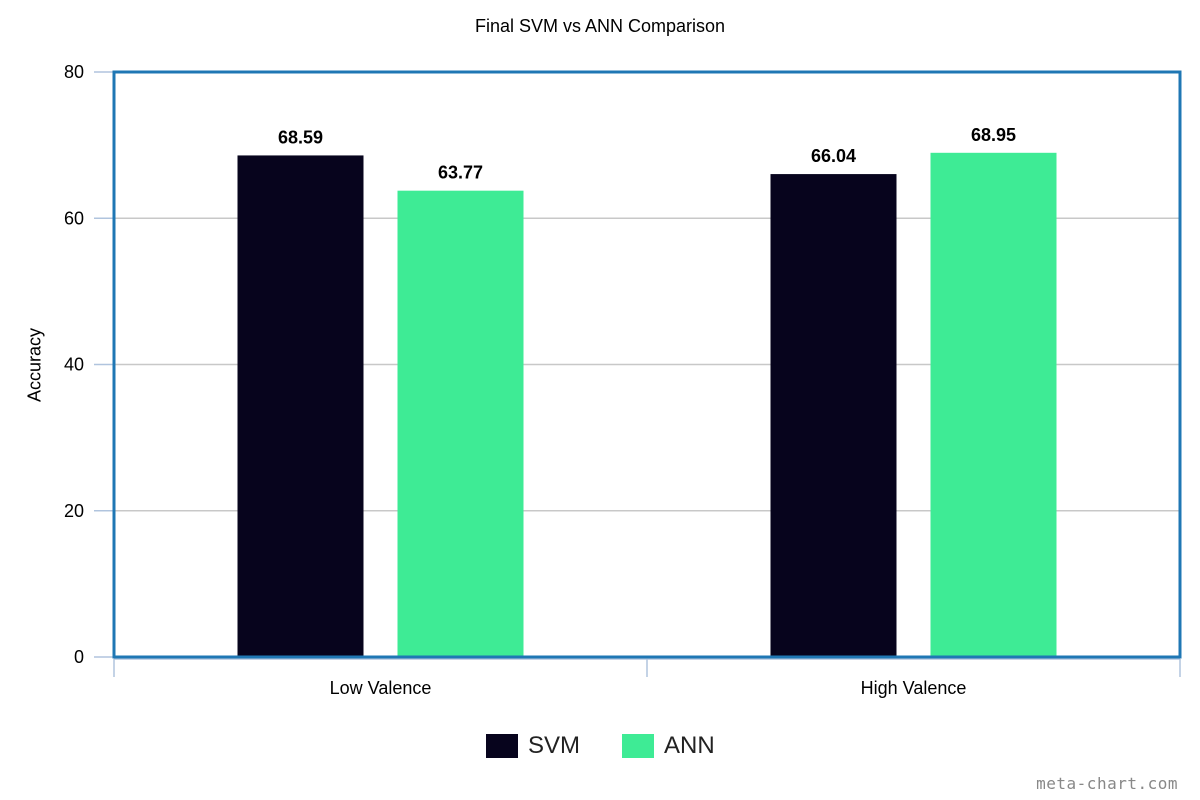 The image size is (1200, 800). Describe the element at coordinates (689, 745) in the screenshot. I see `legend-label-ann: ANN` at that location.